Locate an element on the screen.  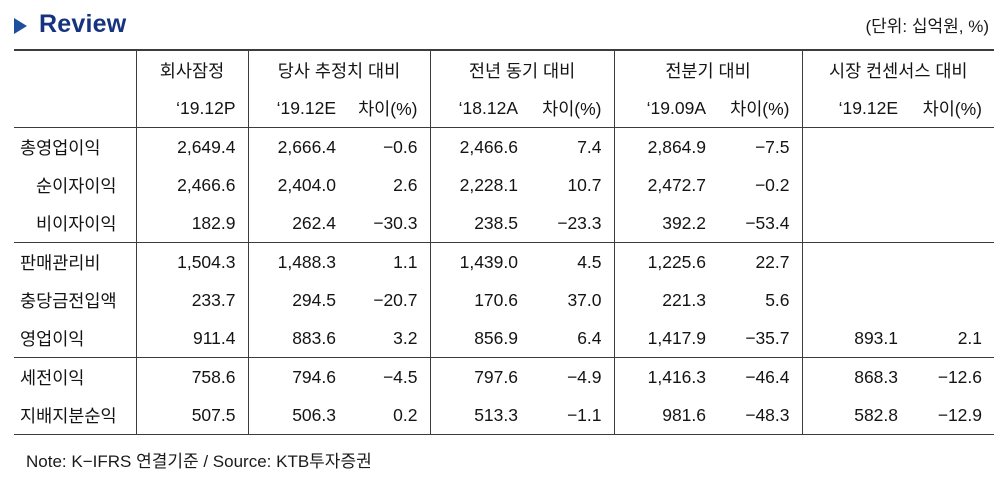
cell-value: 868.3 is located at coordinates (876, 376).